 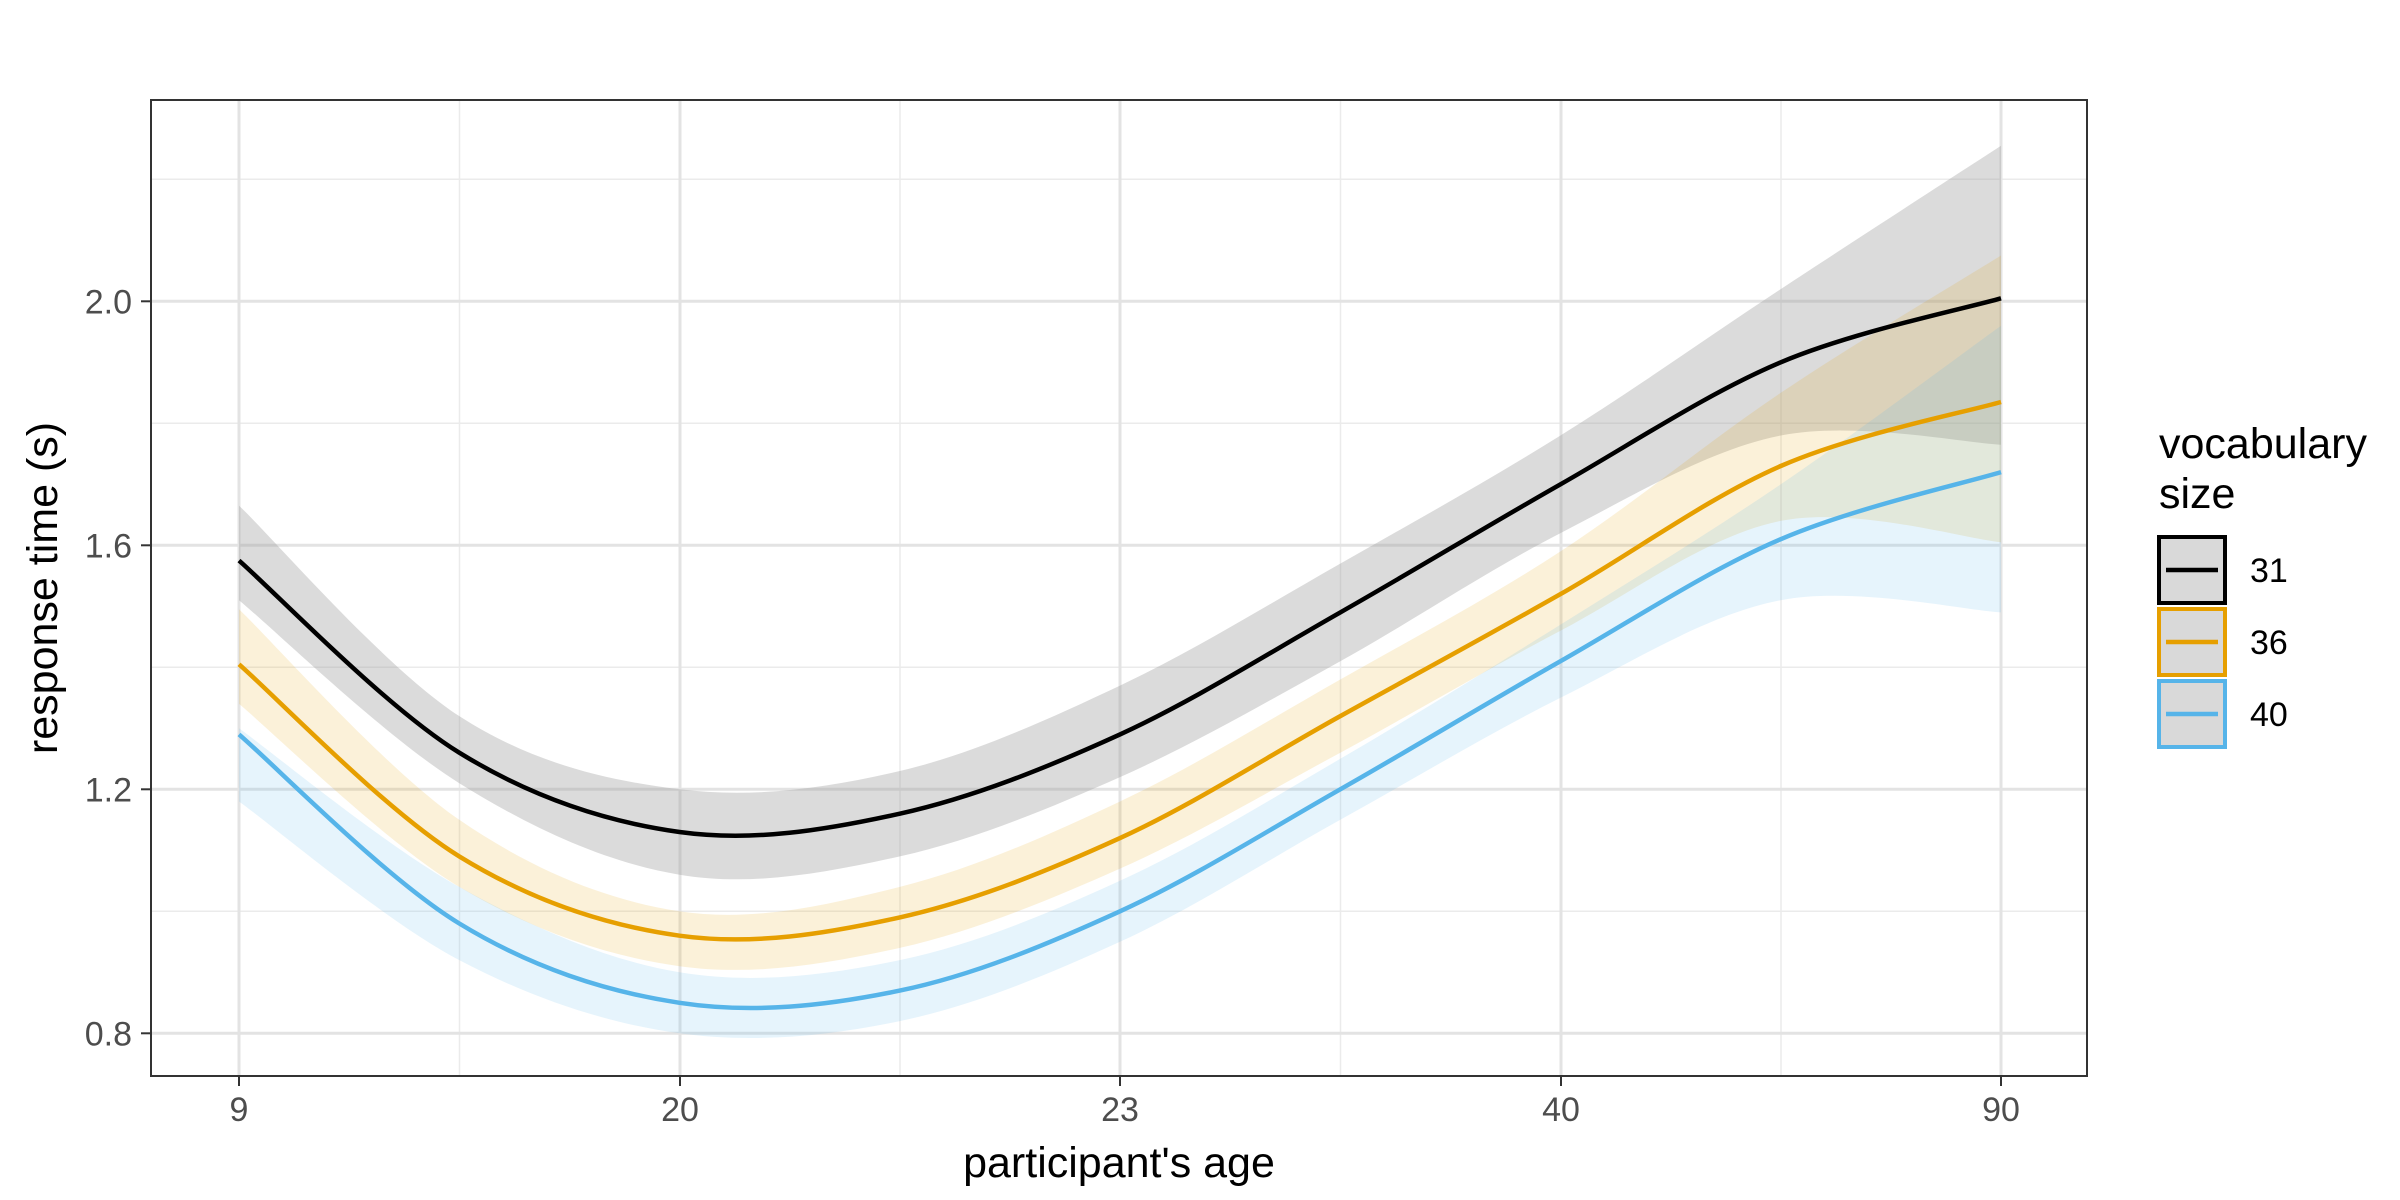 I want to click on legend-title-line-2: size, so click(x=2197, y=494).